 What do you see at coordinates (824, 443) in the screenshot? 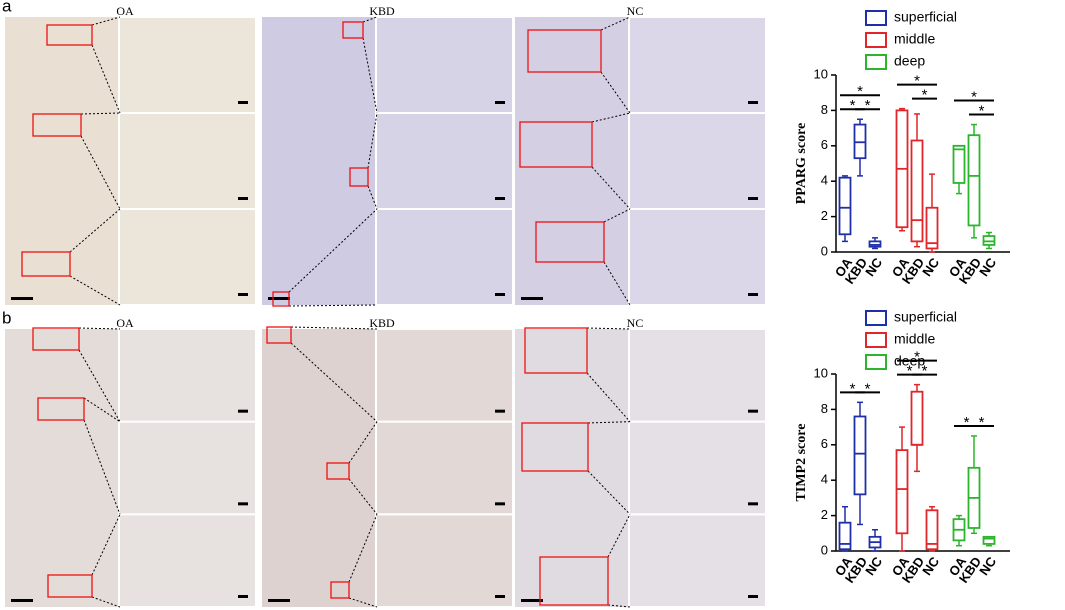
I see `y-tick-label: 6` at bounding box center [824, 443].